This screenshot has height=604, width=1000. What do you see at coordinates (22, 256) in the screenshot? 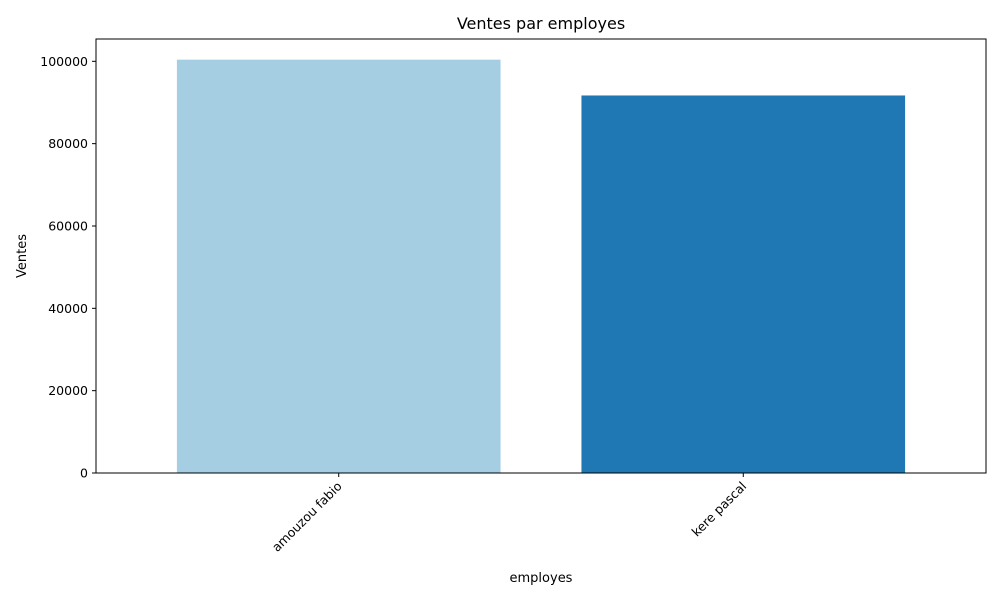
I see `y-axis-label: Ventes` at bounding box center [22, 256].